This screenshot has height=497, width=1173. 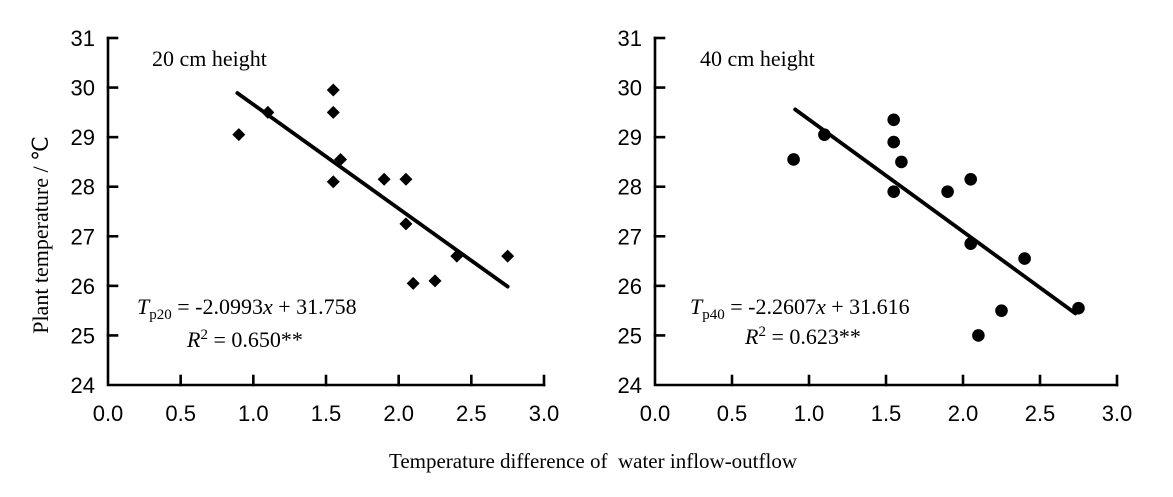 I want to click on r-squared-label: R2 = 0.623**, so click(x=802, y=336).